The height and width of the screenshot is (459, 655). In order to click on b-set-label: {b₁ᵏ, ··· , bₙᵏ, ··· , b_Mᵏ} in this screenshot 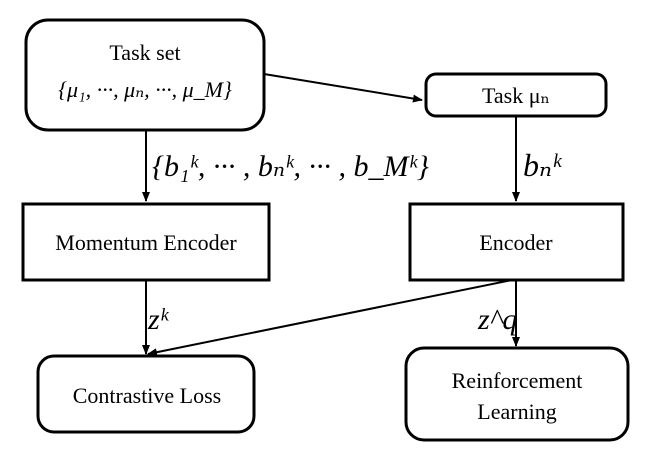, I will do `click(290, 166)`.